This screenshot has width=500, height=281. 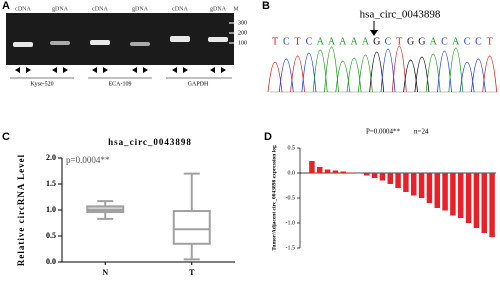 What do you see at coordinates (6, 6) in the screenshot?
I see `panel-label: A` at bounding box center [6, 6].